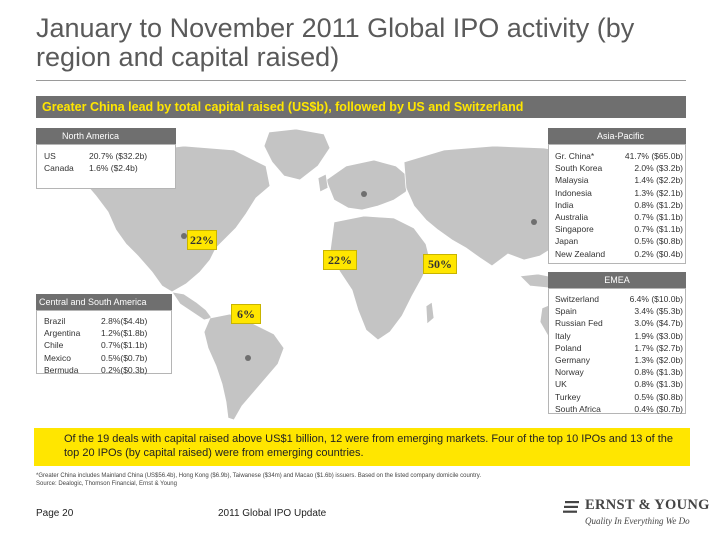 The height and width of the screenshot is (540, 720). What do you see at coordinates (534, 222) in the screenshot?
I see `map-hub-china` at bounding box center [534, 222].